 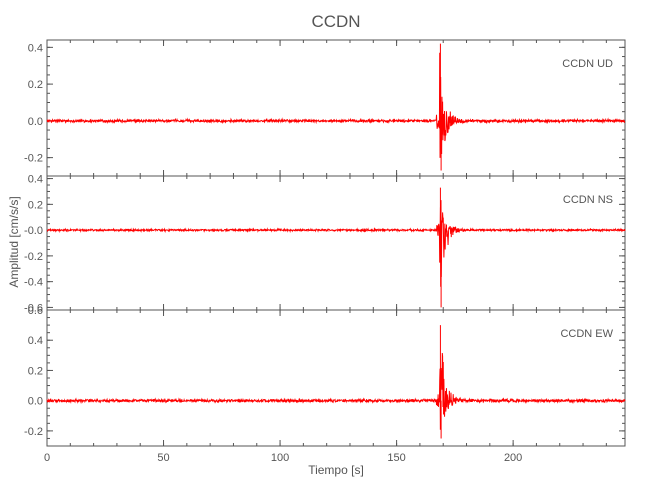 I want to click on x-tick-label: 50, so click(x=163, y=458).